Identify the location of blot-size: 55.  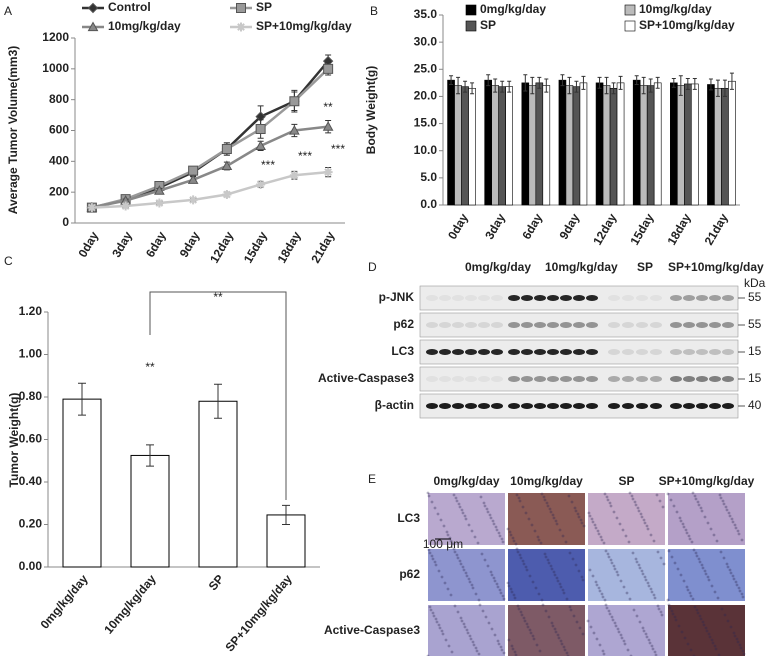
(755, 324).